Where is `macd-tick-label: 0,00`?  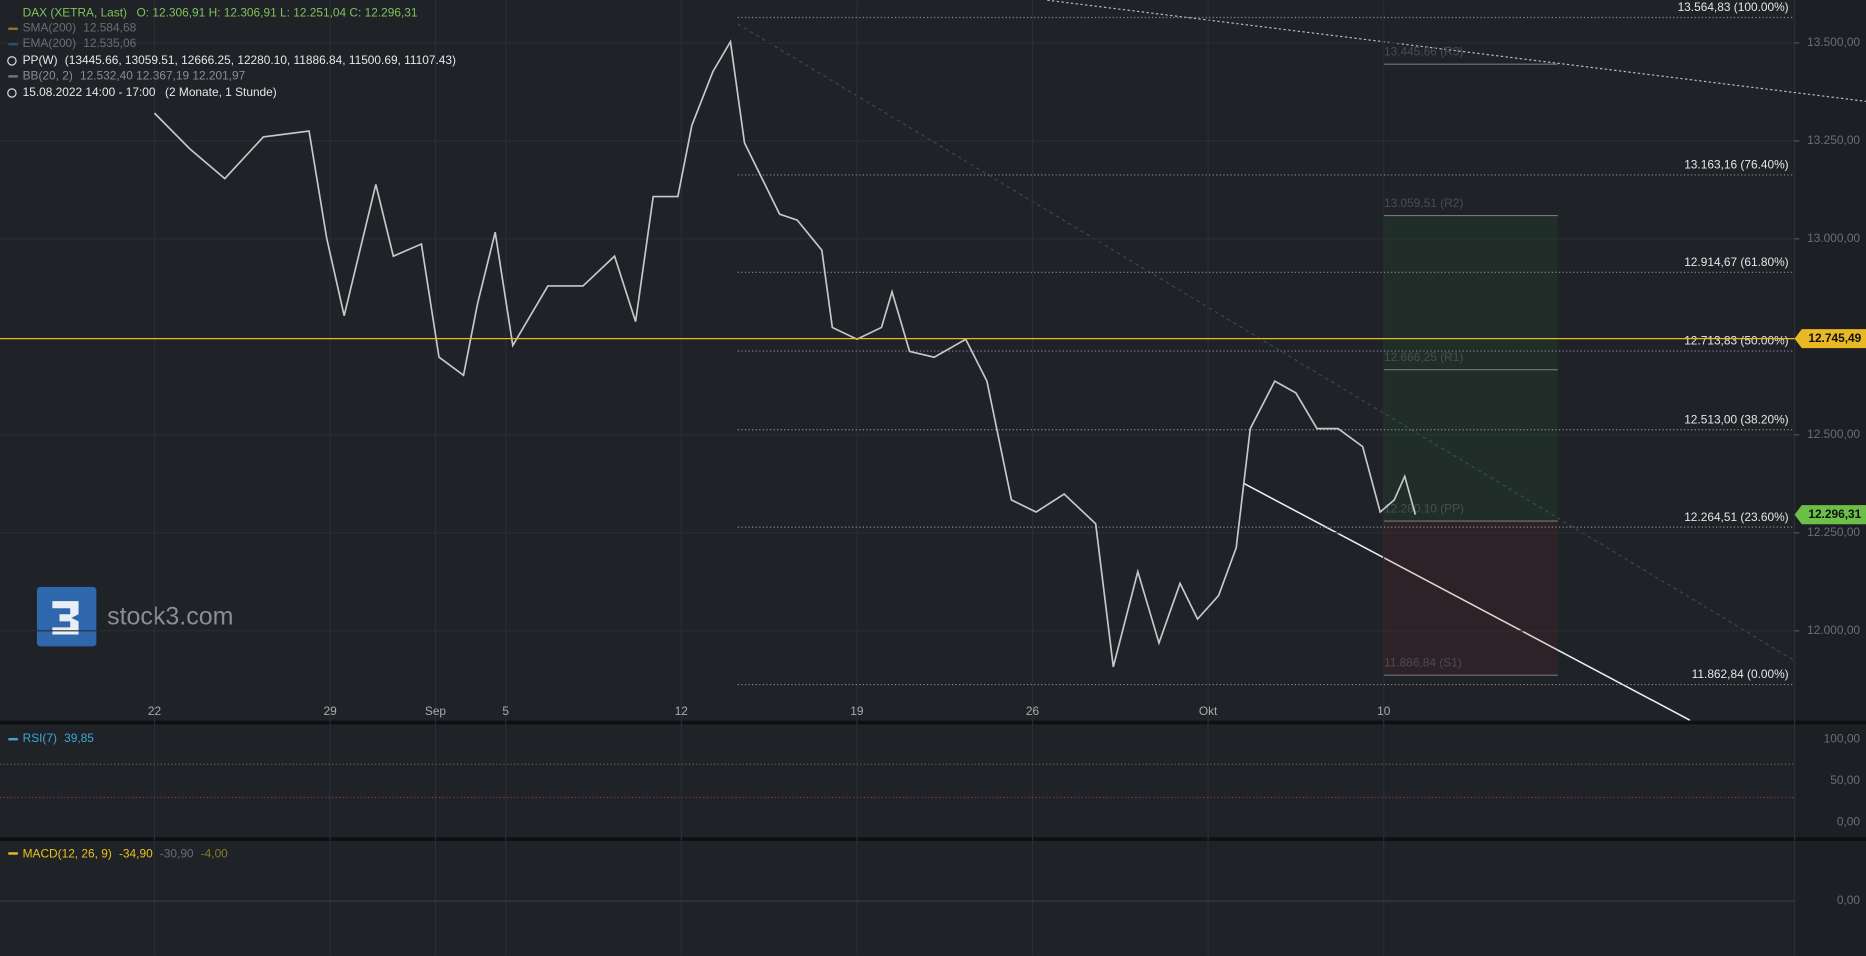
macd-tick-label: 0,00 is located at coordinates (1849, 900).